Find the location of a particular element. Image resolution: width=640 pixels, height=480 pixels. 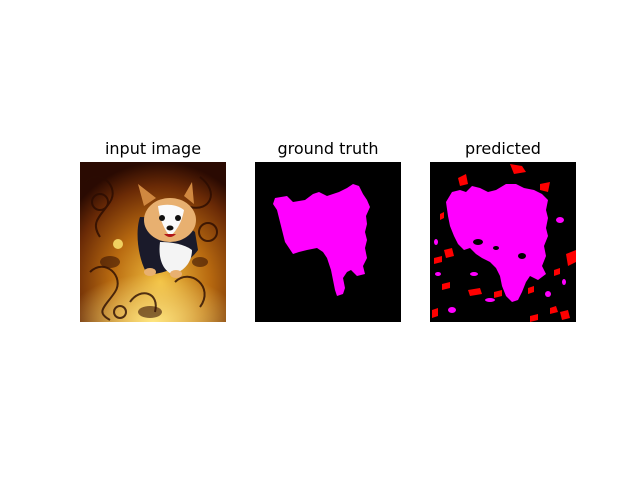

predicted-mask is located at coordinates (503, 242).